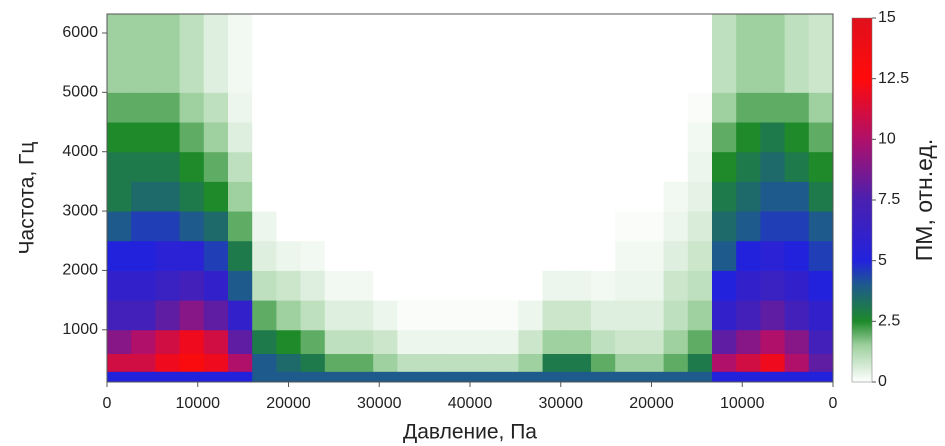 The height and width of the screenshot is (446, 945). What do you see at coordinates (882, 260) in the screenshot?
I see `colorbar-tick-label: 5` at bounding box center [882, 260].